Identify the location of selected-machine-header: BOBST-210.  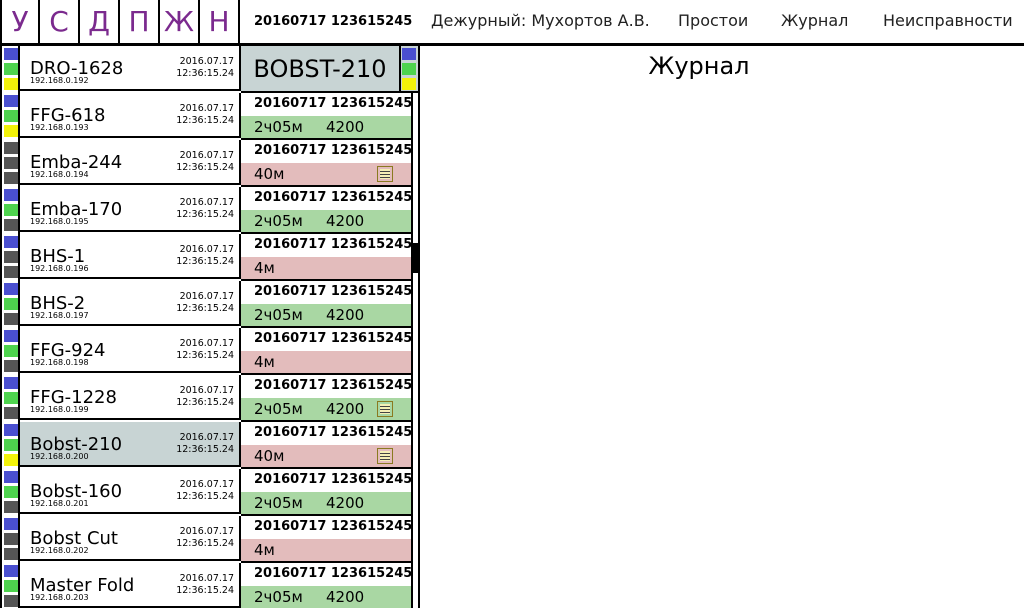
(330, 69).